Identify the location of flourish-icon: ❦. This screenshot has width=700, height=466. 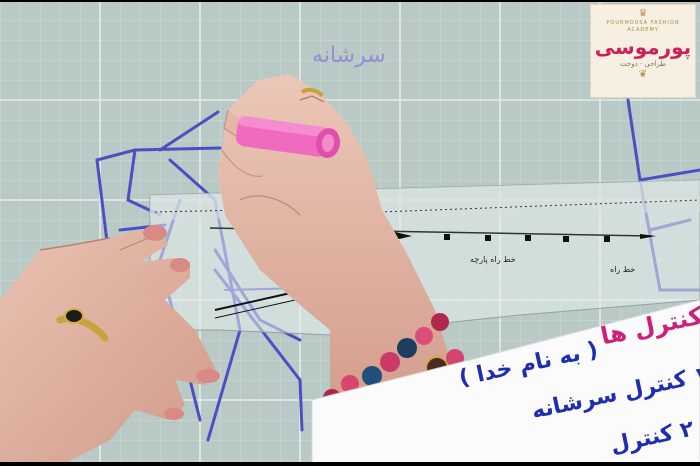
(643, 74).